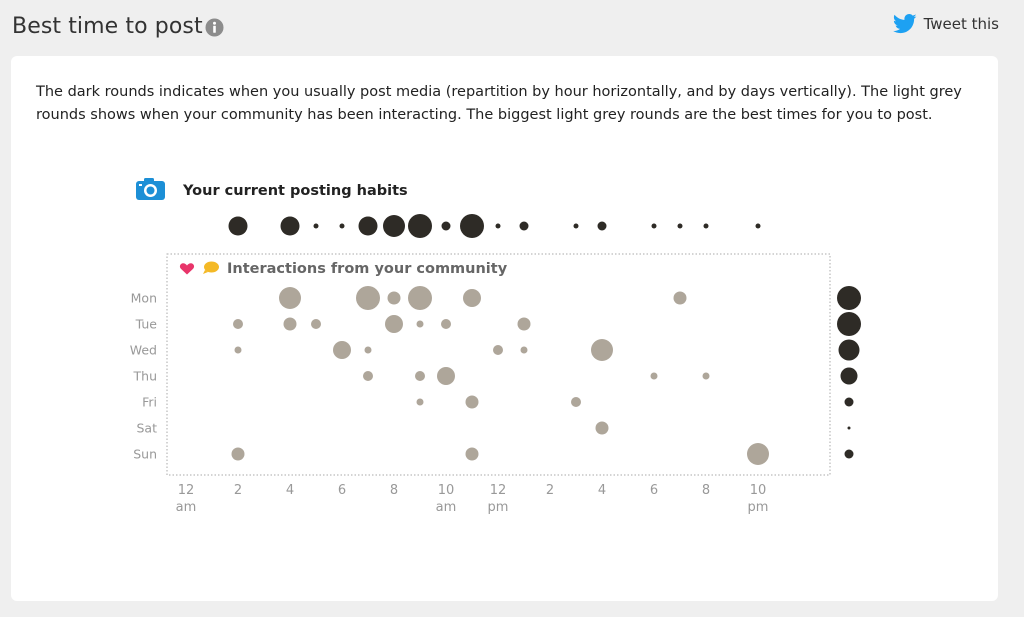  What do you see at coordinates (147, 428) in the screenshot?
I see `day-label: Sat` at bounding box center [147, 428].